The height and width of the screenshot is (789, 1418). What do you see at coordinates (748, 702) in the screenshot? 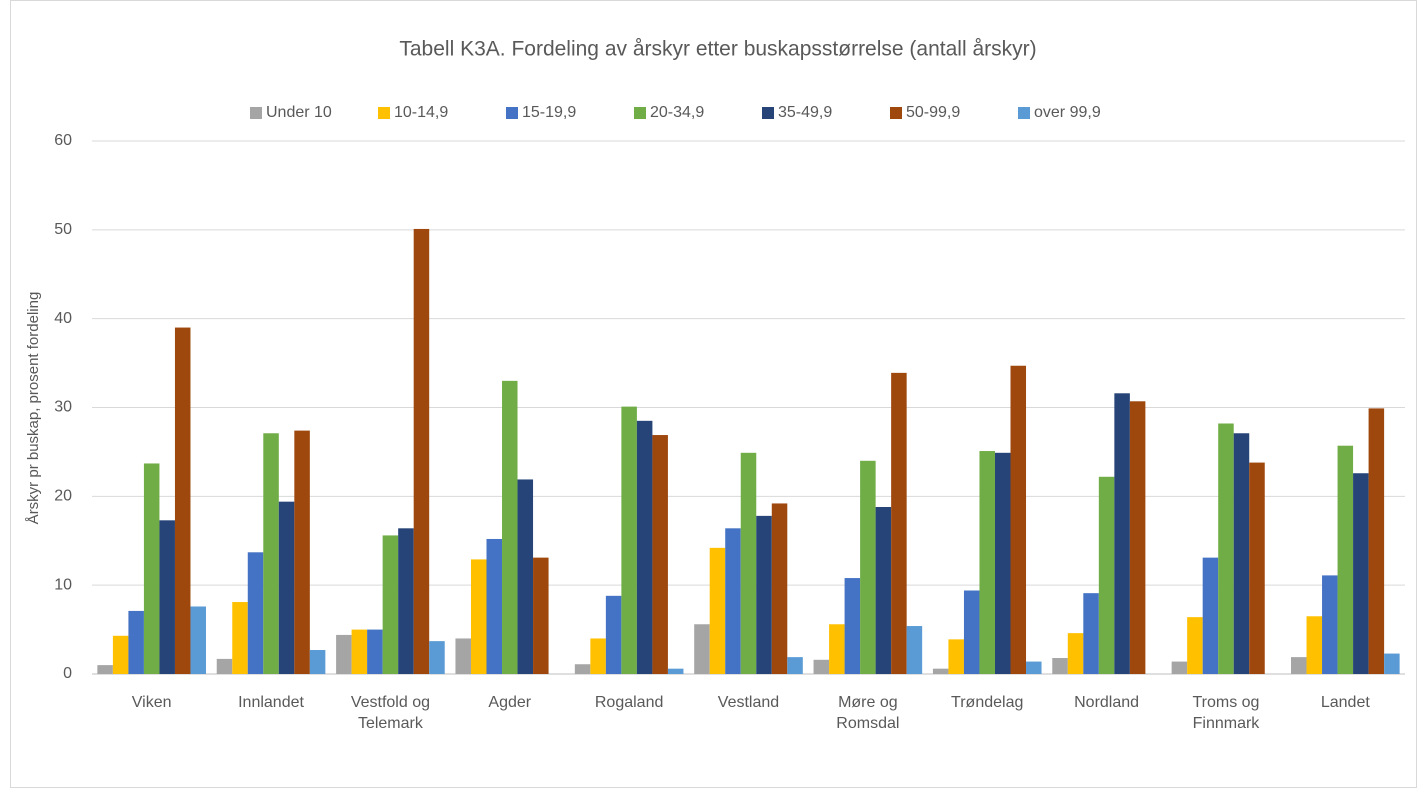
I see `x-tick-label: Vestland` at bounding box center [748, 702].